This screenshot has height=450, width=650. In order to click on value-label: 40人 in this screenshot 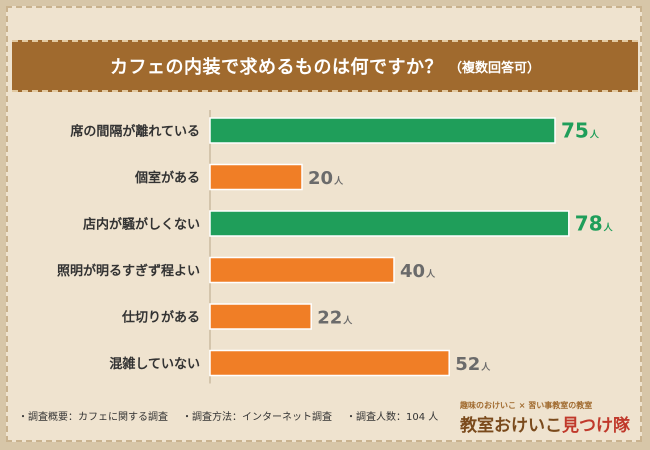, I will do `click(418, 271)`.